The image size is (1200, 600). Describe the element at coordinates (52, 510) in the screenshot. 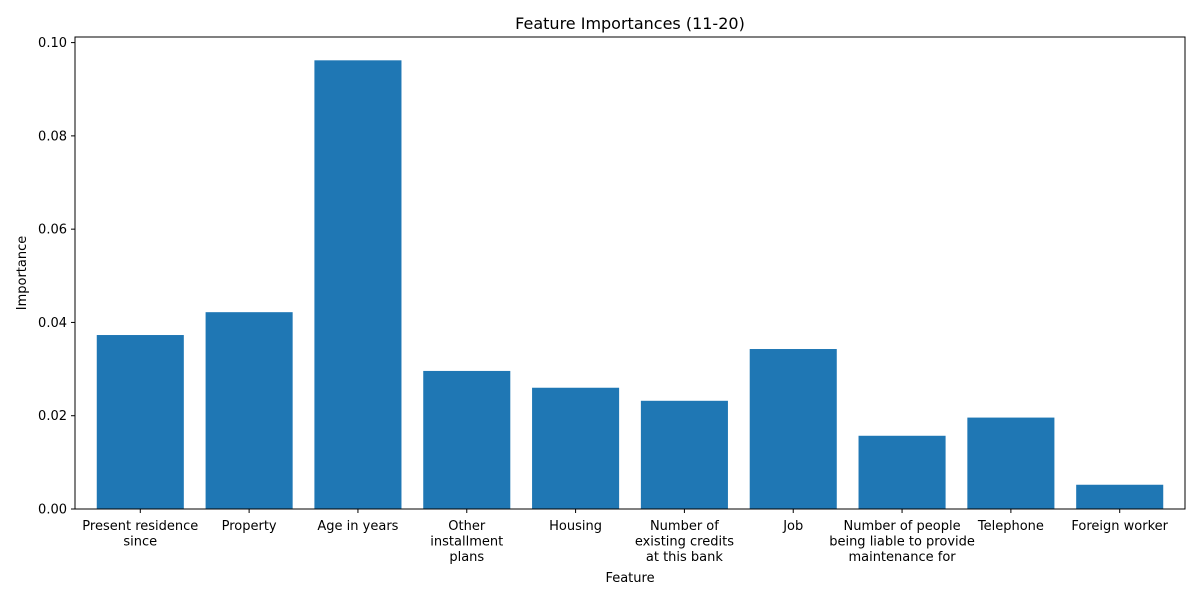

I see `y-tick-label: 0.00` at that location.